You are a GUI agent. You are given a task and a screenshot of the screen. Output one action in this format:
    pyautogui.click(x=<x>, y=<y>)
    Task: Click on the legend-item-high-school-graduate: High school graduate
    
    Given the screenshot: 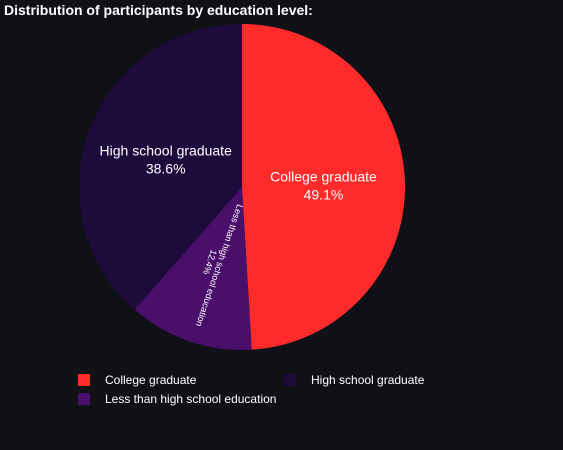 What is the action you would take?
    pyautogui.click(x=354, y=380)
    